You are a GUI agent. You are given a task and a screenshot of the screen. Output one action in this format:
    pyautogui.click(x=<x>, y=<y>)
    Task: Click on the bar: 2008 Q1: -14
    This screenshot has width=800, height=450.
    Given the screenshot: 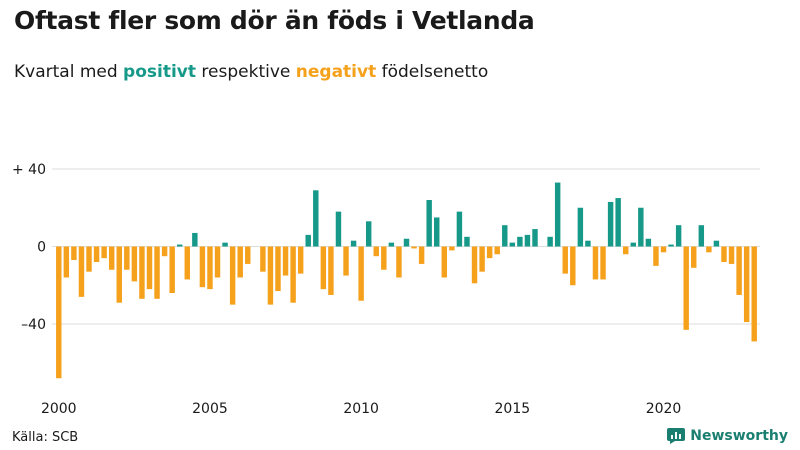 What is the action you would take?
    pyautogui.click(x=300, y=260)
    